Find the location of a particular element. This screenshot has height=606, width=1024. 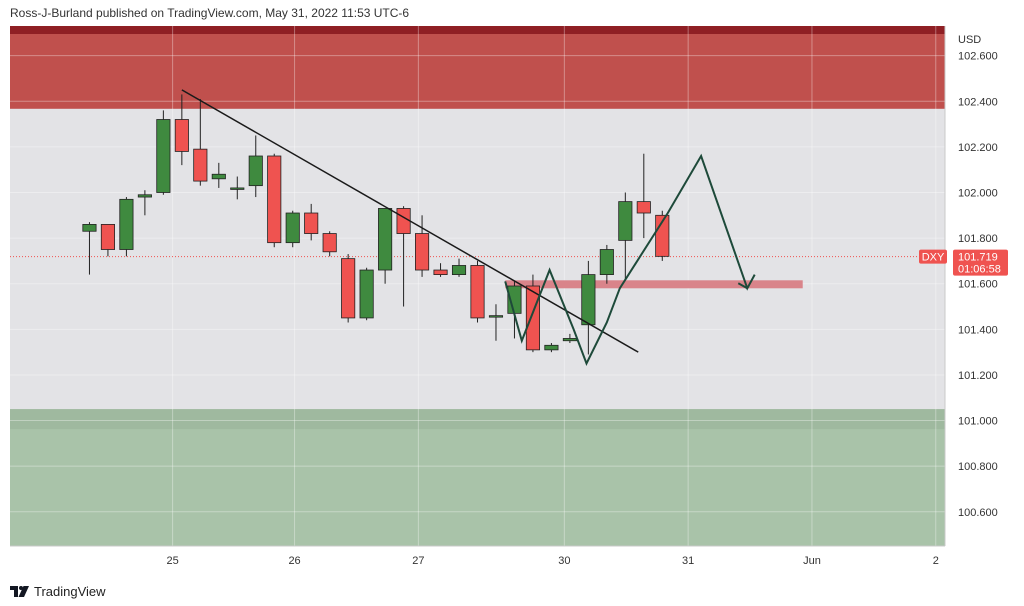

price-tick-label: 102.600 is located at coordinates (978, 57).